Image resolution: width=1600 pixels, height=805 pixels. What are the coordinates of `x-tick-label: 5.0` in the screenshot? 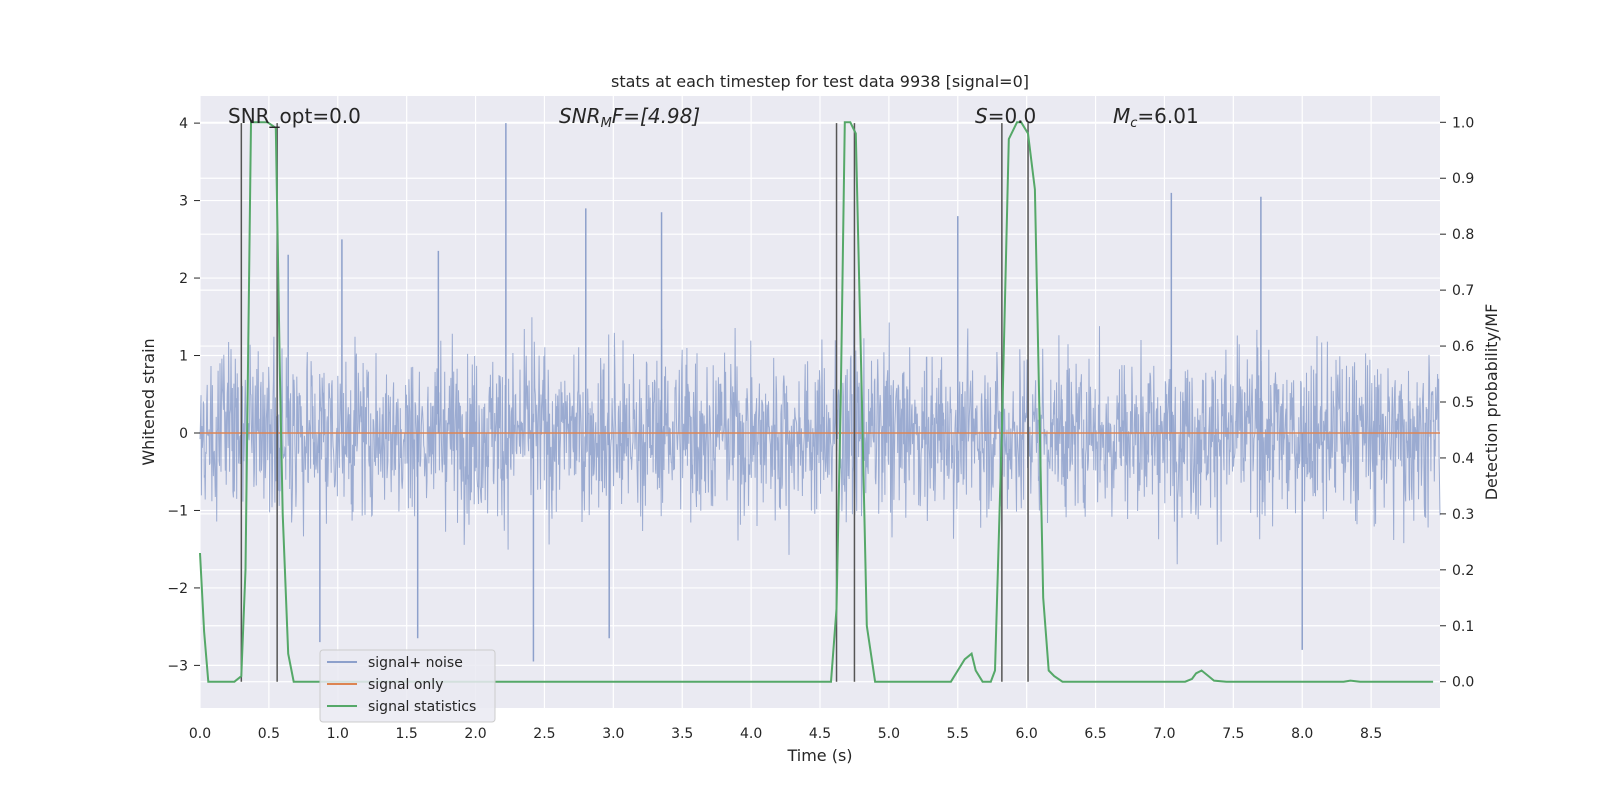 It's located at (889, 734).